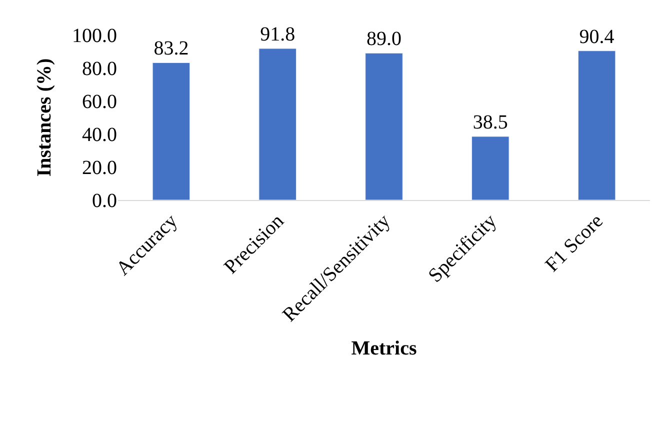  What do you see at coordinates (99, 168) in the screenshot?
I see `y-tick-label: 20.0` at bounding box center [99, 168].